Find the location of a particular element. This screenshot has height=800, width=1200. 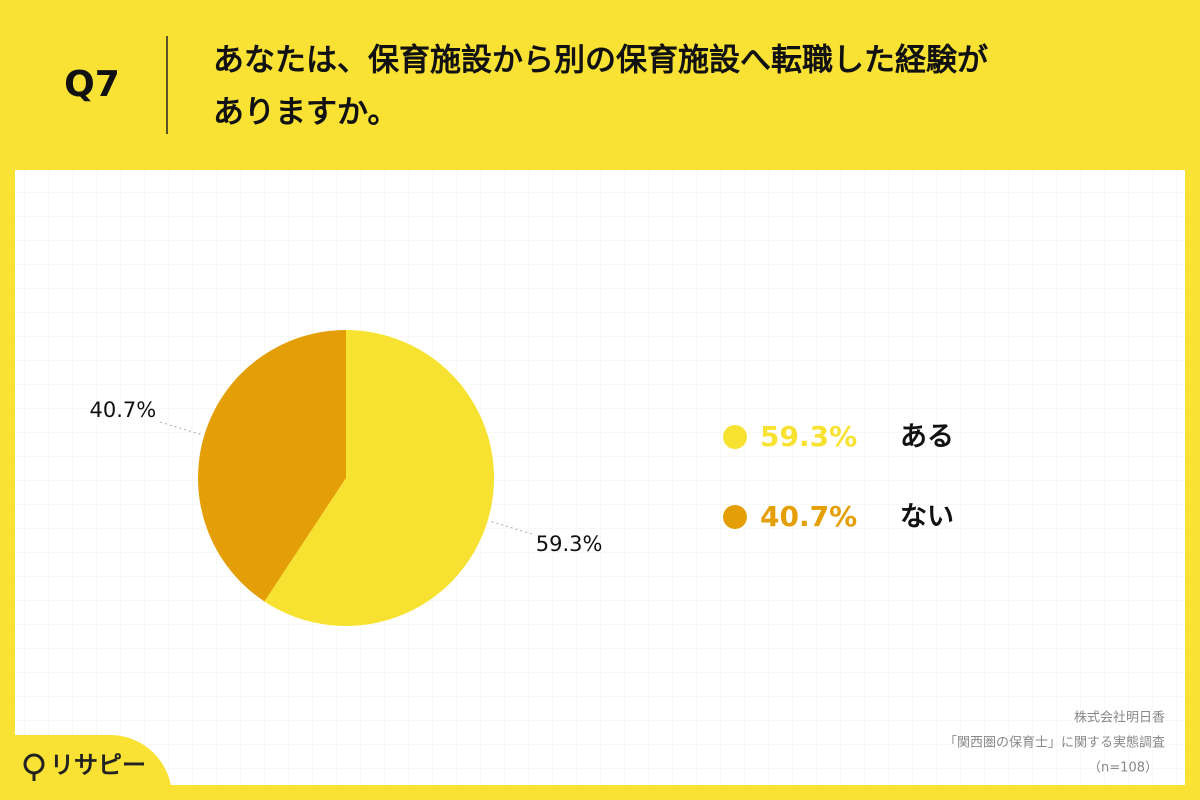

legend-value: 40.7% is located at coordinates (808, 516).